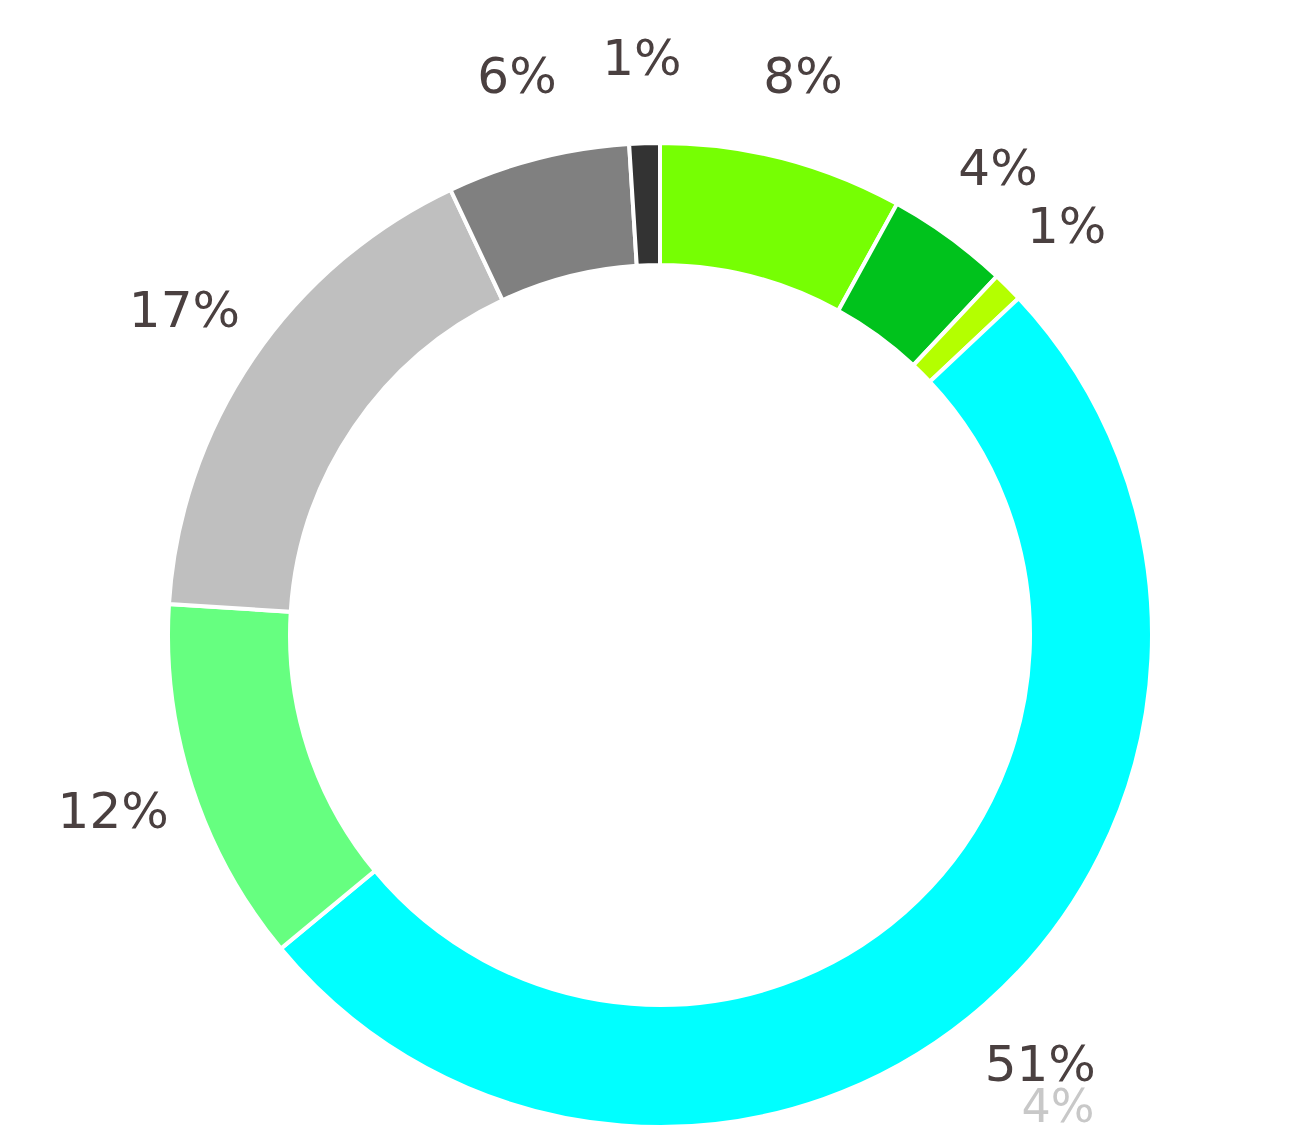 This screenshot has width=1291, height=1146. Describe the element at coordinates (517, 76) in the screenshot. I see `data-label: 6%` at that location.